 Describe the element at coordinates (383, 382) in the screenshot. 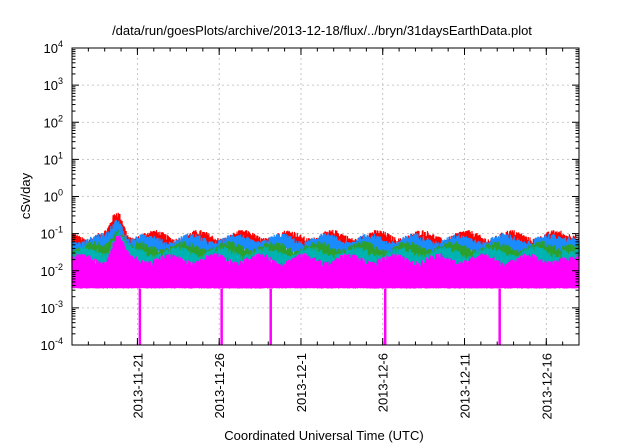

I see `x-tick-label: 2013-12-6` at that location.